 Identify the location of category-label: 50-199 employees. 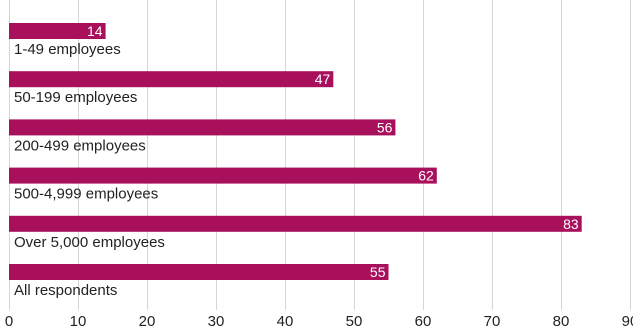
(75, 97).